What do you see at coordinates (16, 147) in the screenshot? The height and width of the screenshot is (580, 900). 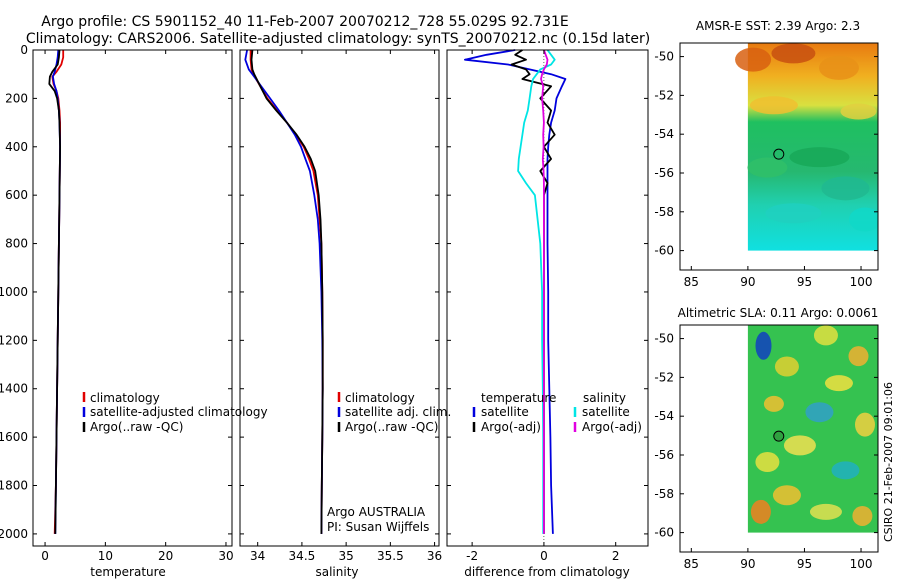 I see `y-tick-label: 400` at bounding box center [16, 147].